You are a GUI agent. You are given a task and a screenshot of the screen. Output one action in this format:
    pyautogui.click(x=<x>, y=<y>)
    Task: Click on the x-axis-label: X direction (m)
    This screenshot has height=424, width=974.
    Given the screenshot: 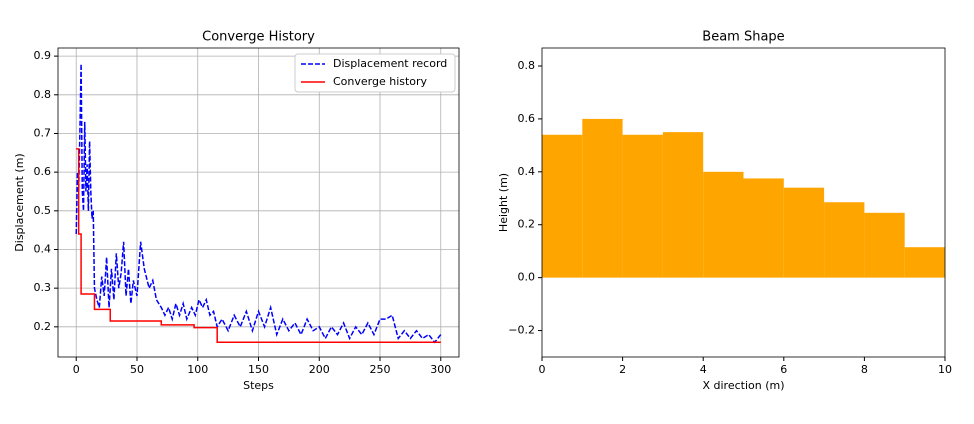 What is the action you would take?
    pyautogui.click(x=743, y=385)
    